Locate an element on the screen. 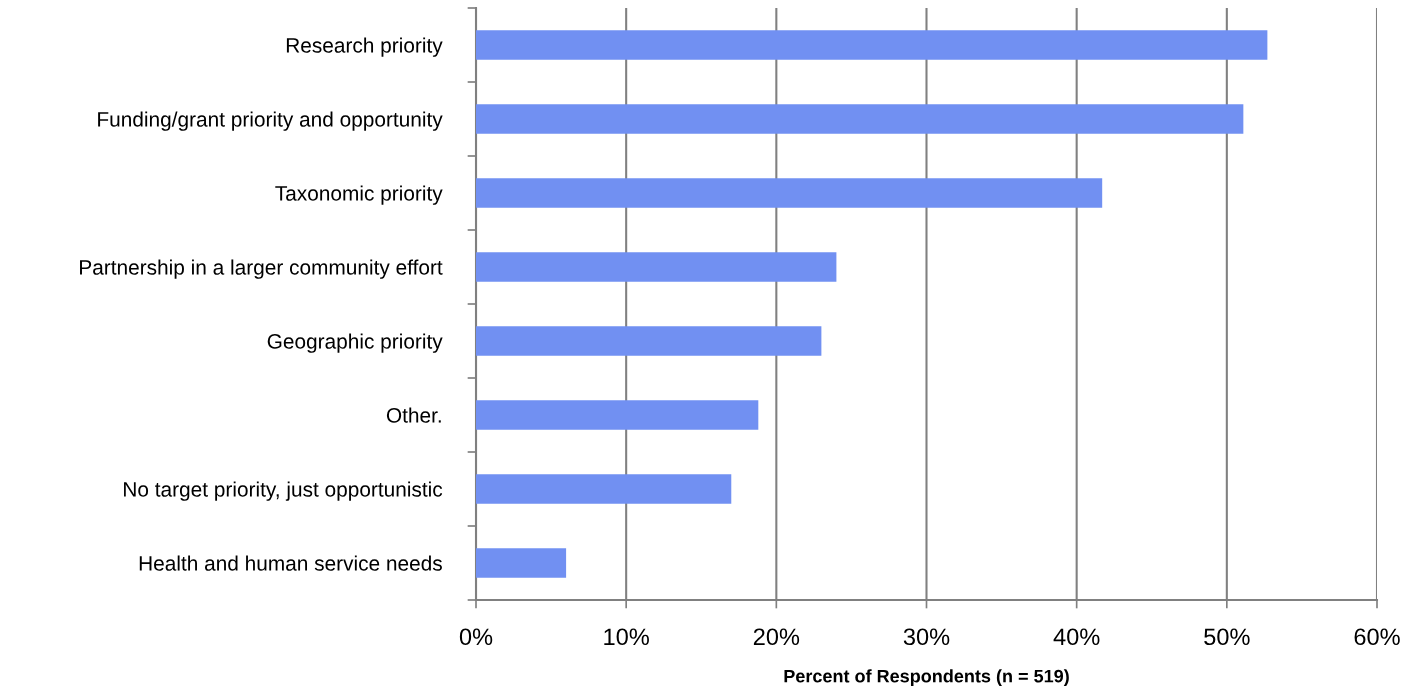  x-tick-label: 60% is located at coordinates (1377, 637).